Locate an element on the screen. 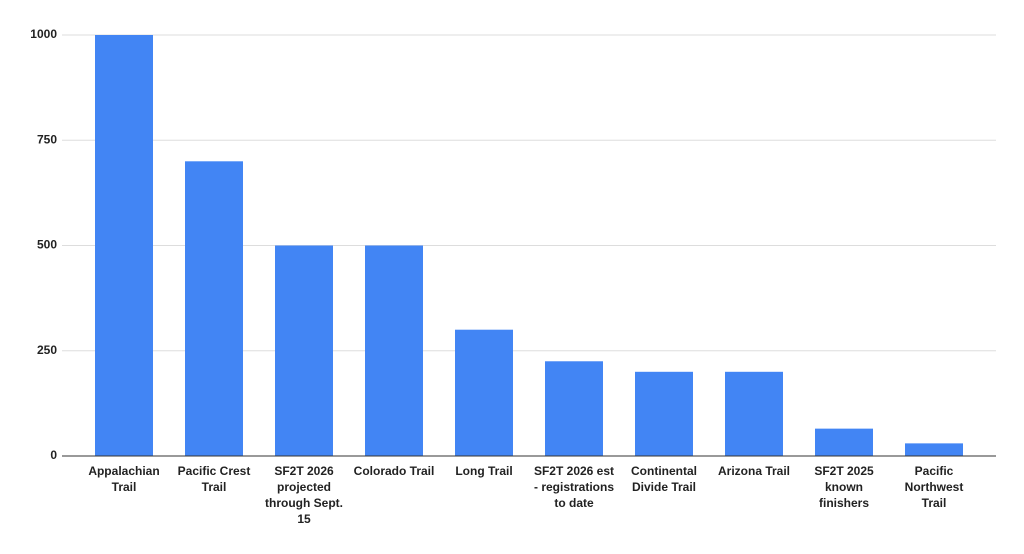  x-tick-label: Appalachian Trail is located at coordinates (124, 479).